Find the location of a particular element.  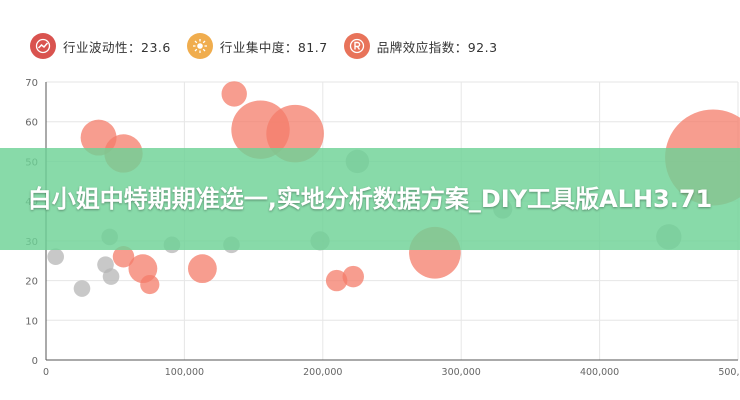

sun-icon is located at coordinates (199, 46).